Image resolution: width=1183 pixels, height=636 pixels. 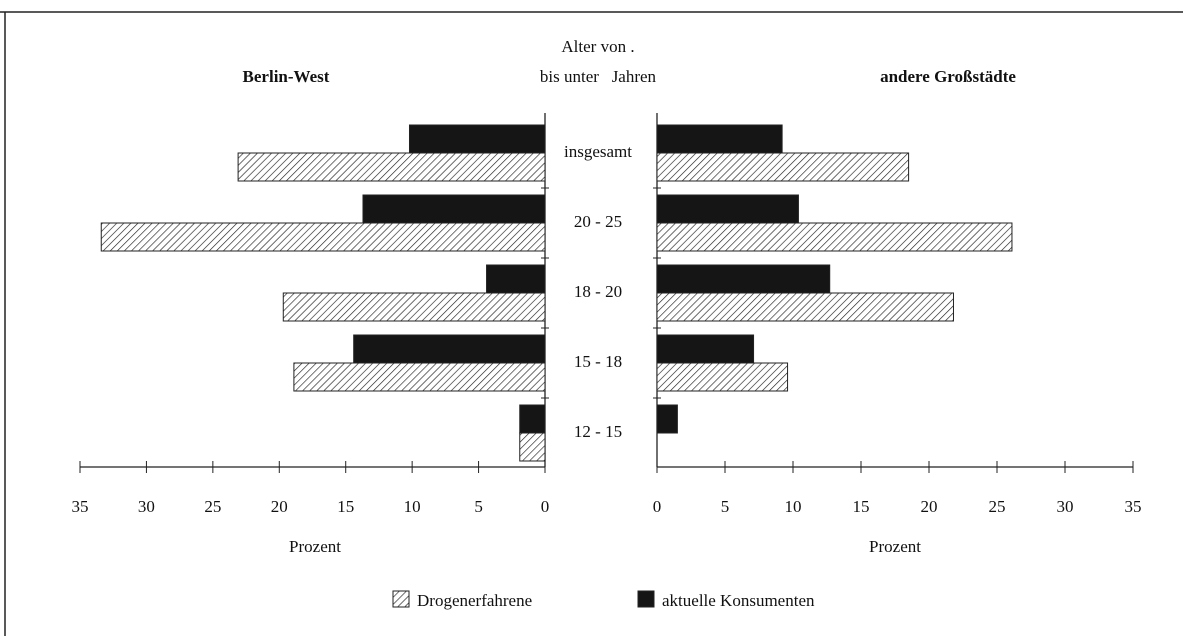 What do you see at coordinates (598, 431) in the screenshot?
I see `category-label: 12 - 15` at bounding box center [598, 431].